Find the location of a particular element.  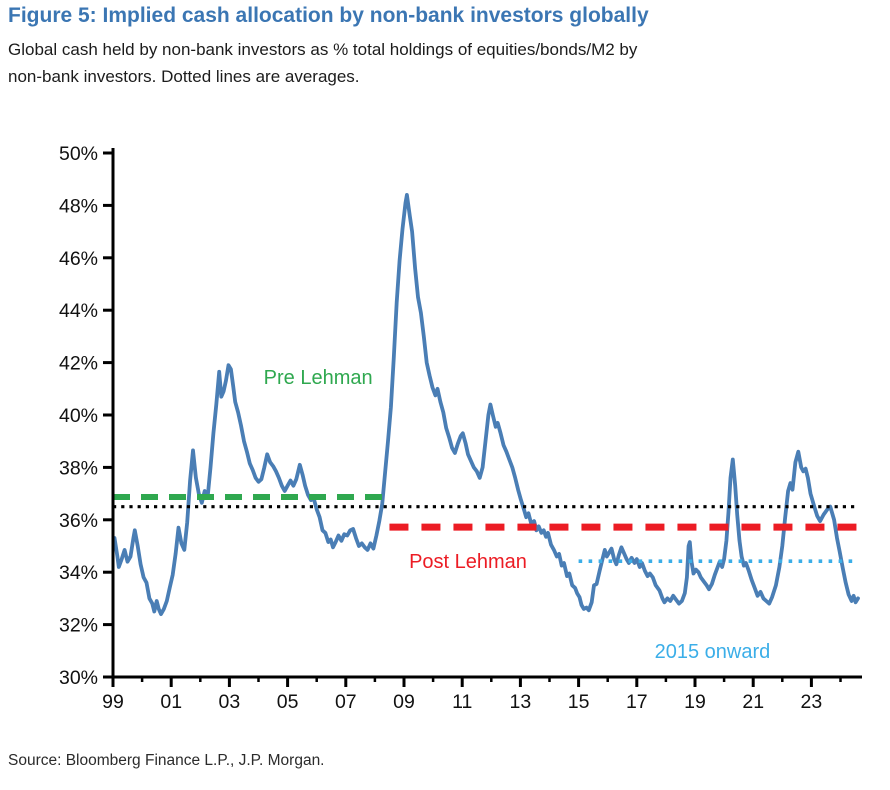

y-tick-label: 32% is located at coordinates (78, 626).